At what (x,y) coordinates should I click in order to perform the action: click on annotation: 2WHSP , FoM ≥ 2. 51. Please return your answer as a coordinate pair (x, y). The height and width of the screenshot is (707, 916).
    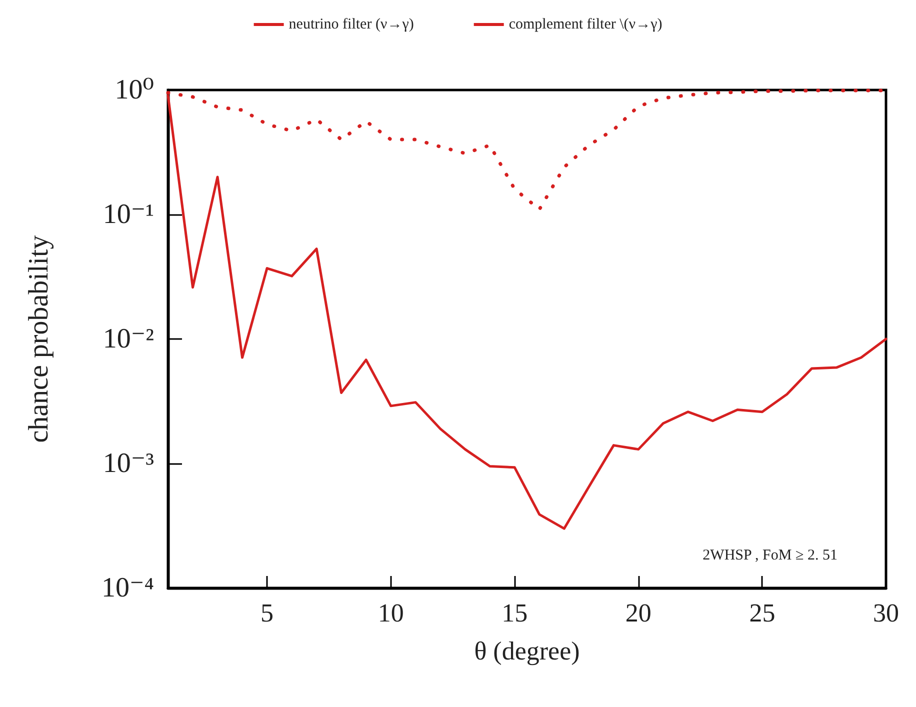
    Looking at the image, I should click on (770, 556).